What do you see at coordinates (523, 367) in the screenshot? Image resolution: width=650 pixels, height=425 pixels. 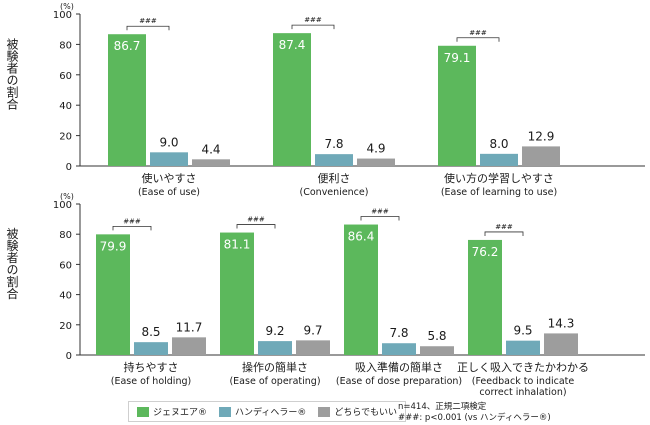 I see `category-label: 正しく吸入できたかわかる` at bounding box center [523, 367].